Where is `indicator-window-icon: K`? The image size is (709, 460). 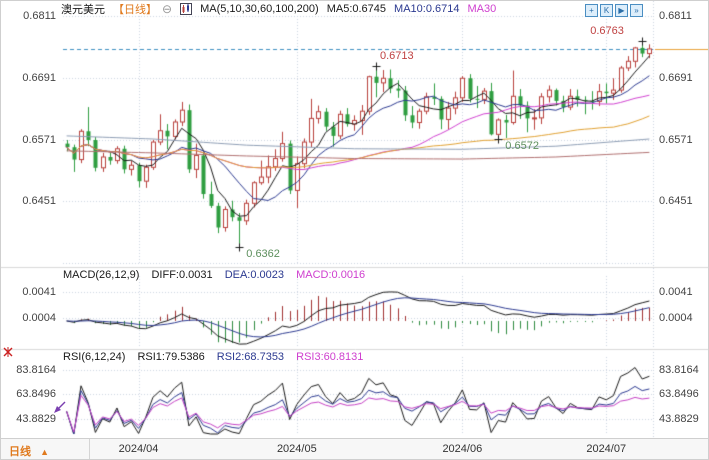
indicator-window-icon: K is located at coordinates (606, 10).